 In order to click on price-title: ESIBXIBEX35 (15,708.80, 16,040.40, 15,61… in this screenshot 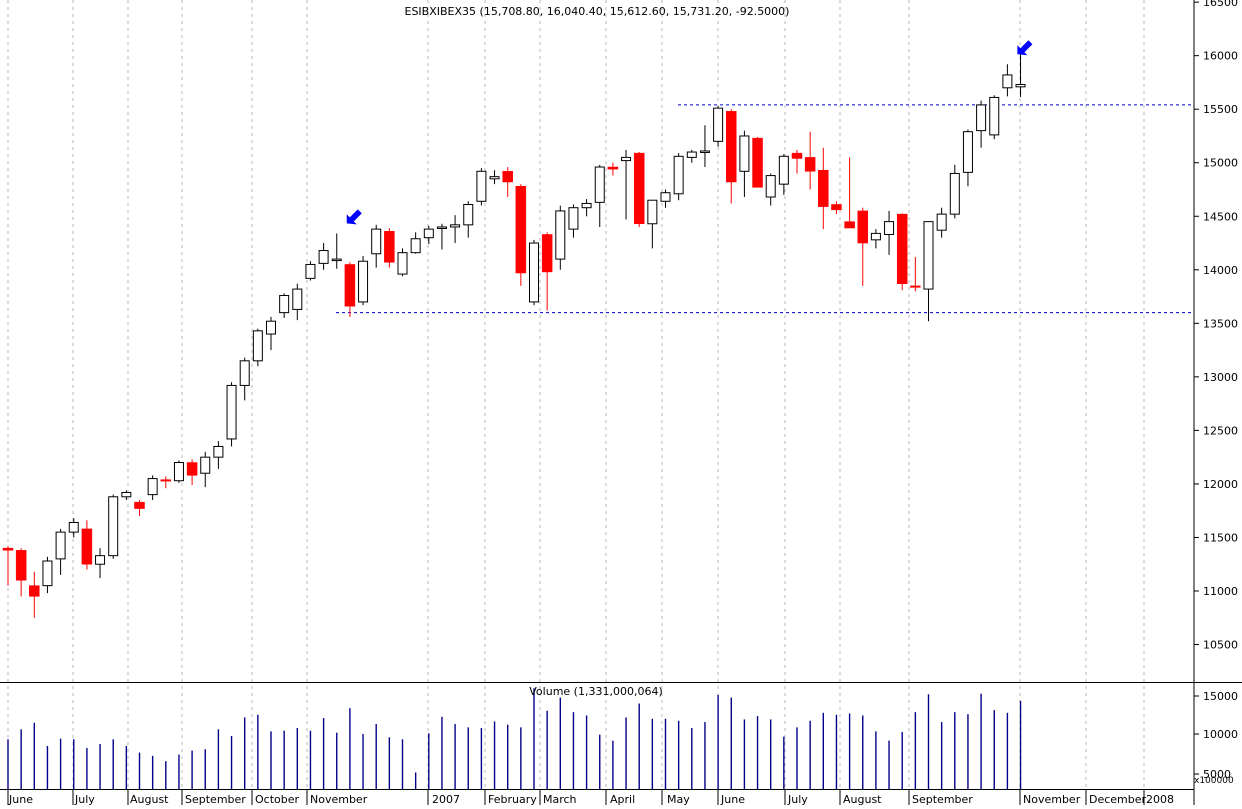, I will do `click(597, 11)`.